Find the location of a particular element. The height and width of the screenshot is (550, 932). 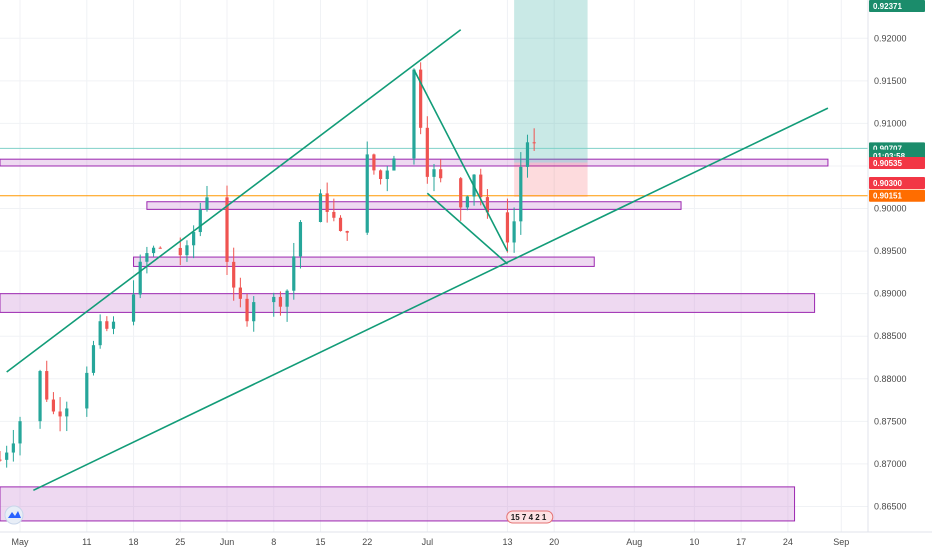

price-tag-label: 0.92371 is located at coordinates (887, 6).